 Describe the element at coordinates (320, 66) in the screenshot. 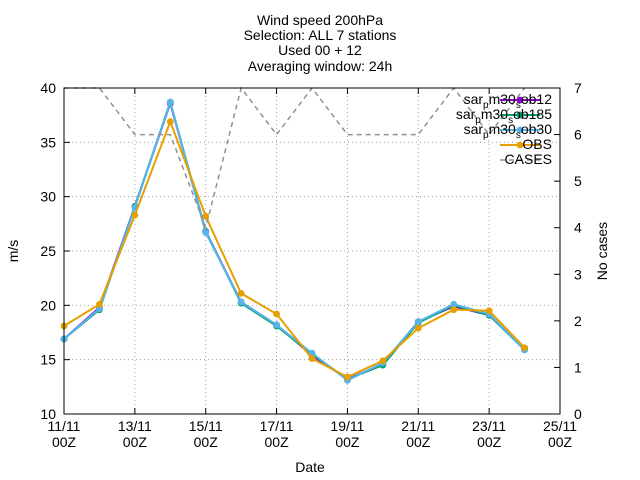

I see `title-line-4: Averaging window: 24h` at that location.